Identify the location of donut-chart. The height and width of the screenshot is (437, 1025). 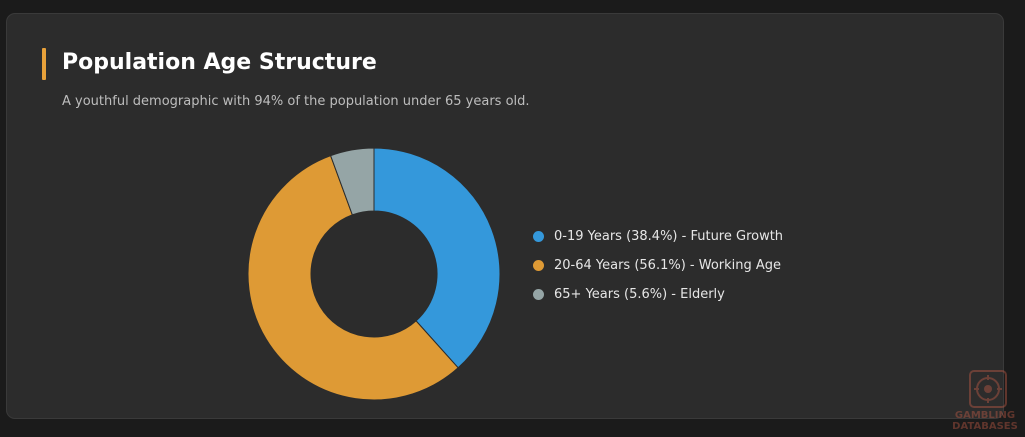
(374, 274).